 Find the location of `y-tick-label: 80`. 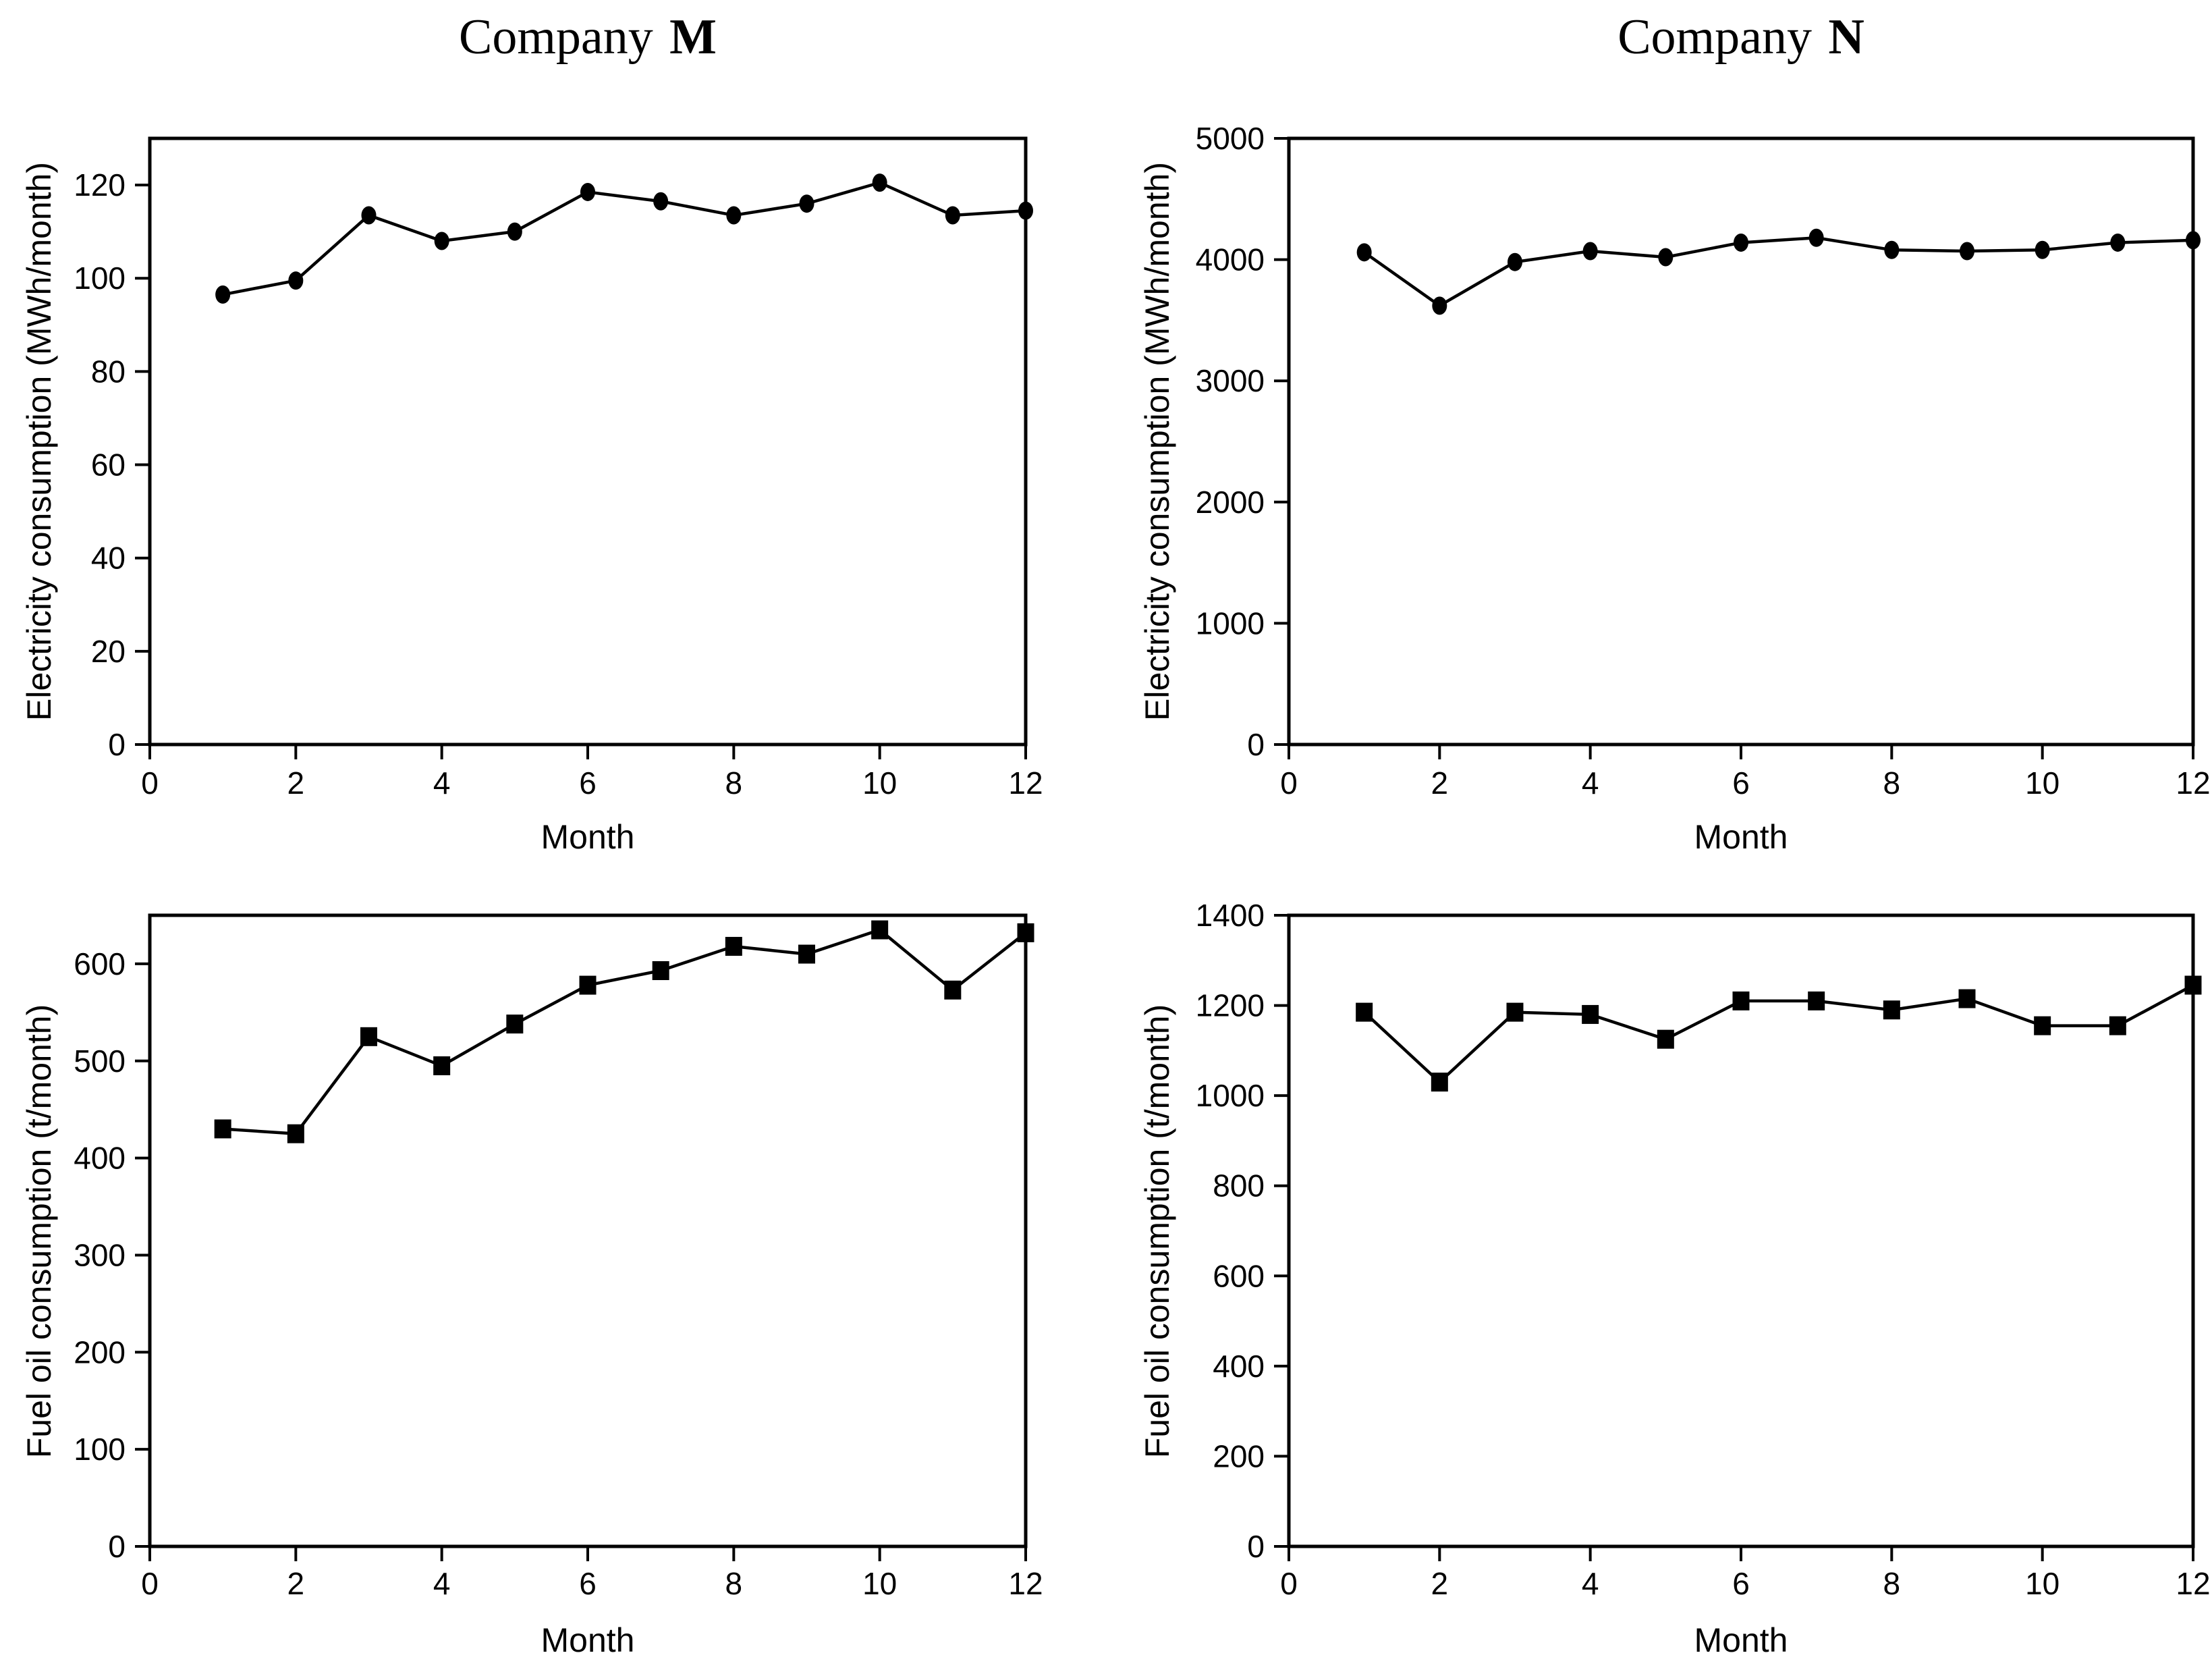

y-tick-label: 80 is located at coordinates (108, 371).